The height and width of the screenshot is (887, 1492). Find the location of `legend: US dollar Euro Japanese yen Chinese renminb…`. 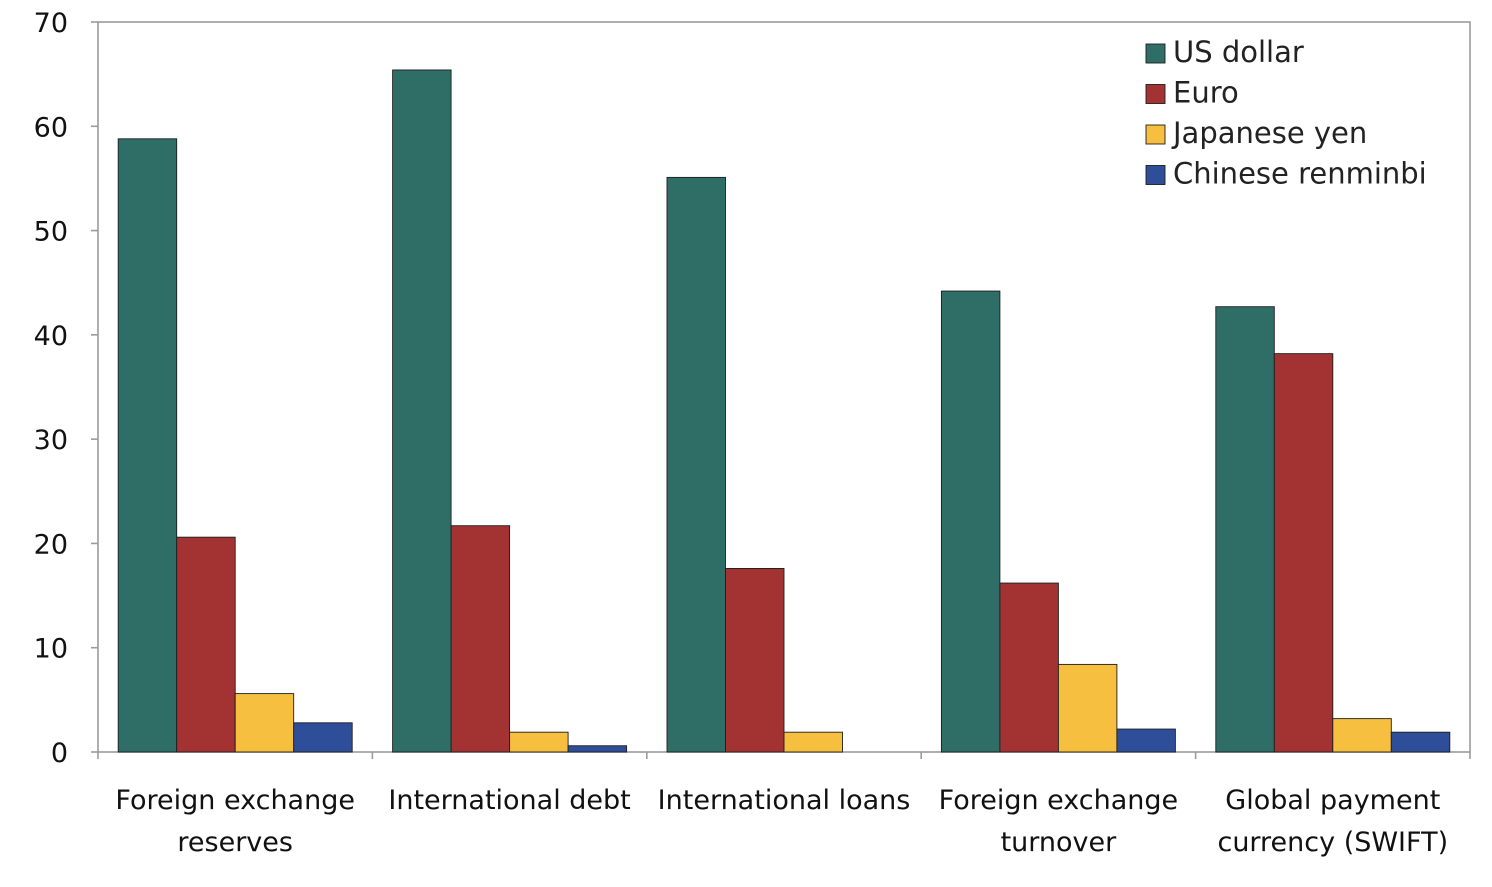

legend: US dollar Euro Japanese yen Chinese renminb… is located at coordinates (1286, 113).